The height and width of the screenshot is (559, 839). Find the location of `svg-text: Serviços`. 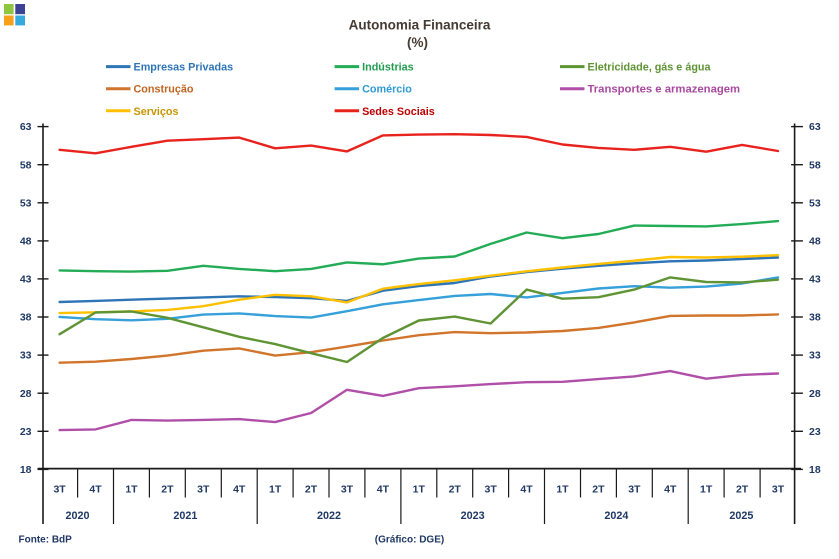

svg-text: Serviços is located at coordinates (156, 112).